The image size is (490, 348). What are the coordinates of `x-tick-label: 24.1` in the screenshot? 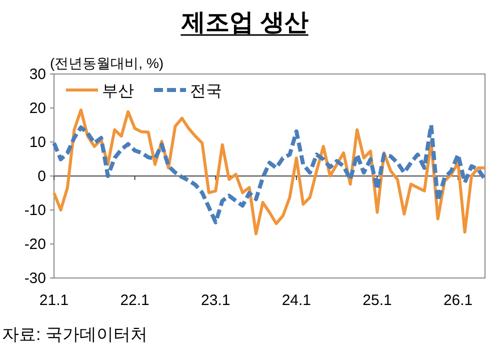 It's located at (297, 300).